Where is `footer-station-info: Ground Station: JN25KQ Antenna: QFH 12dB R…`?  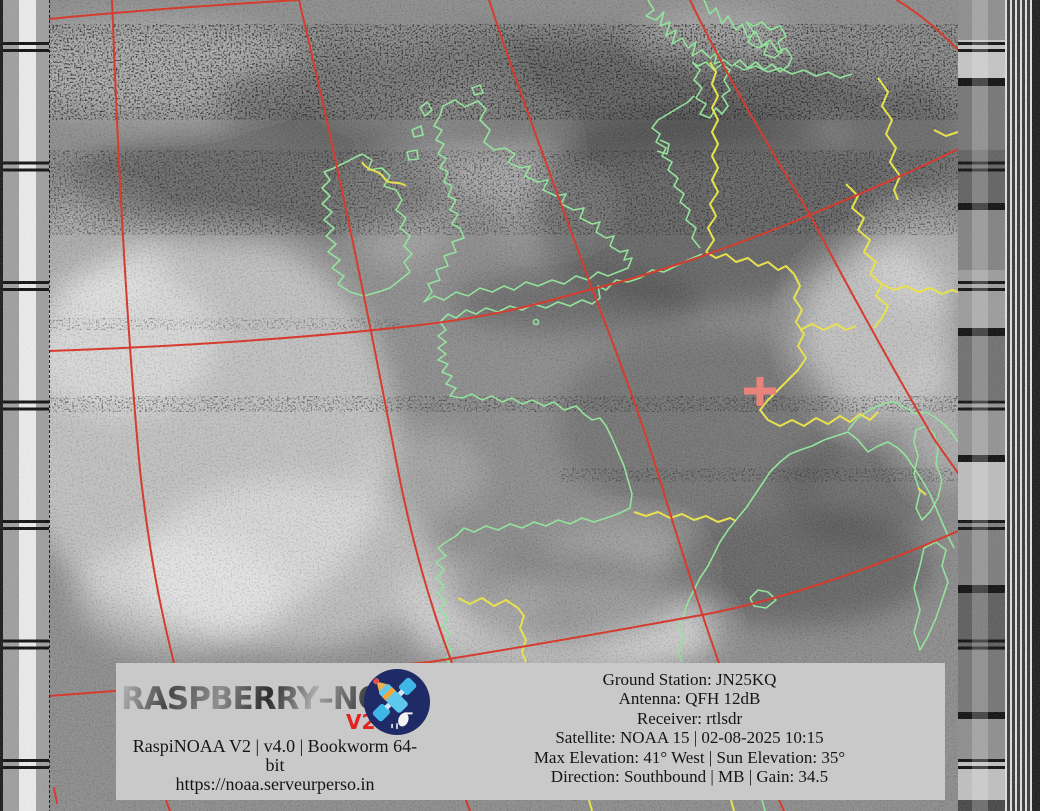
footer-station-info: Ground Station: JN25KQ Antenna: QFH 12dB R… is located at coordinates (689, 731).